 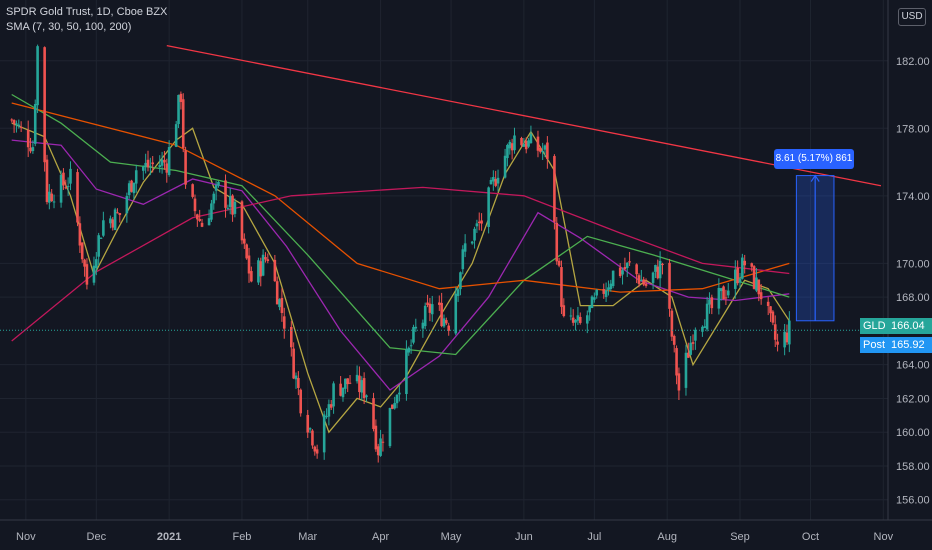 I want to click on indicator-title: SMA (7, 30, 50, 100, 200), so click(x=69, y=27).